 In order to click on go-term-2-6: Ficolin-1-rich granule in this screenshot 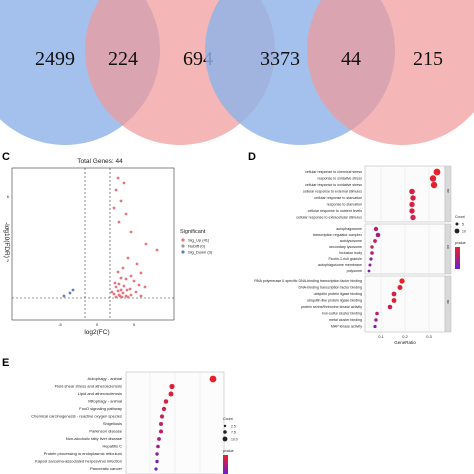, I will do `click(345, 259)`.